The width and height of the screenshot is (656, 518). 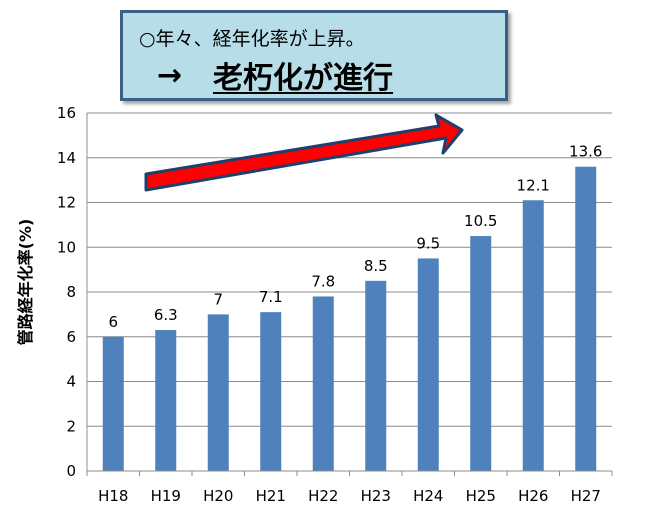 What do you see at coordinates (113, 496) in the screenshot?
I see `x-tick-label: H18` at bounding box center [113, 496].